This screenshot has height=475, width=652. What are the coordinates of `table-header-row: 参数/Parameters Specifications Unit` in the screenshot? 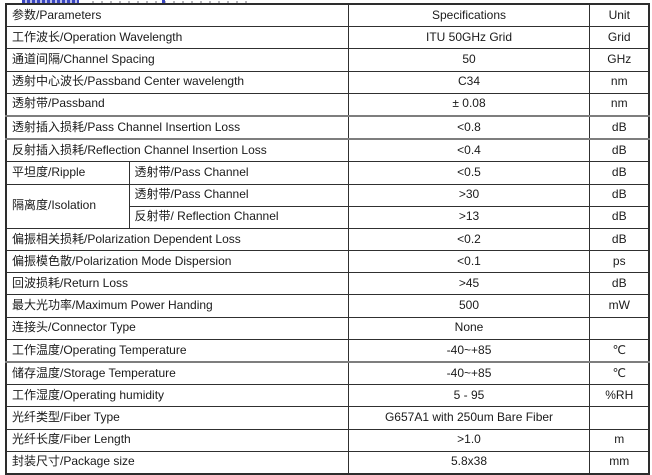 It's located at (327, 15).